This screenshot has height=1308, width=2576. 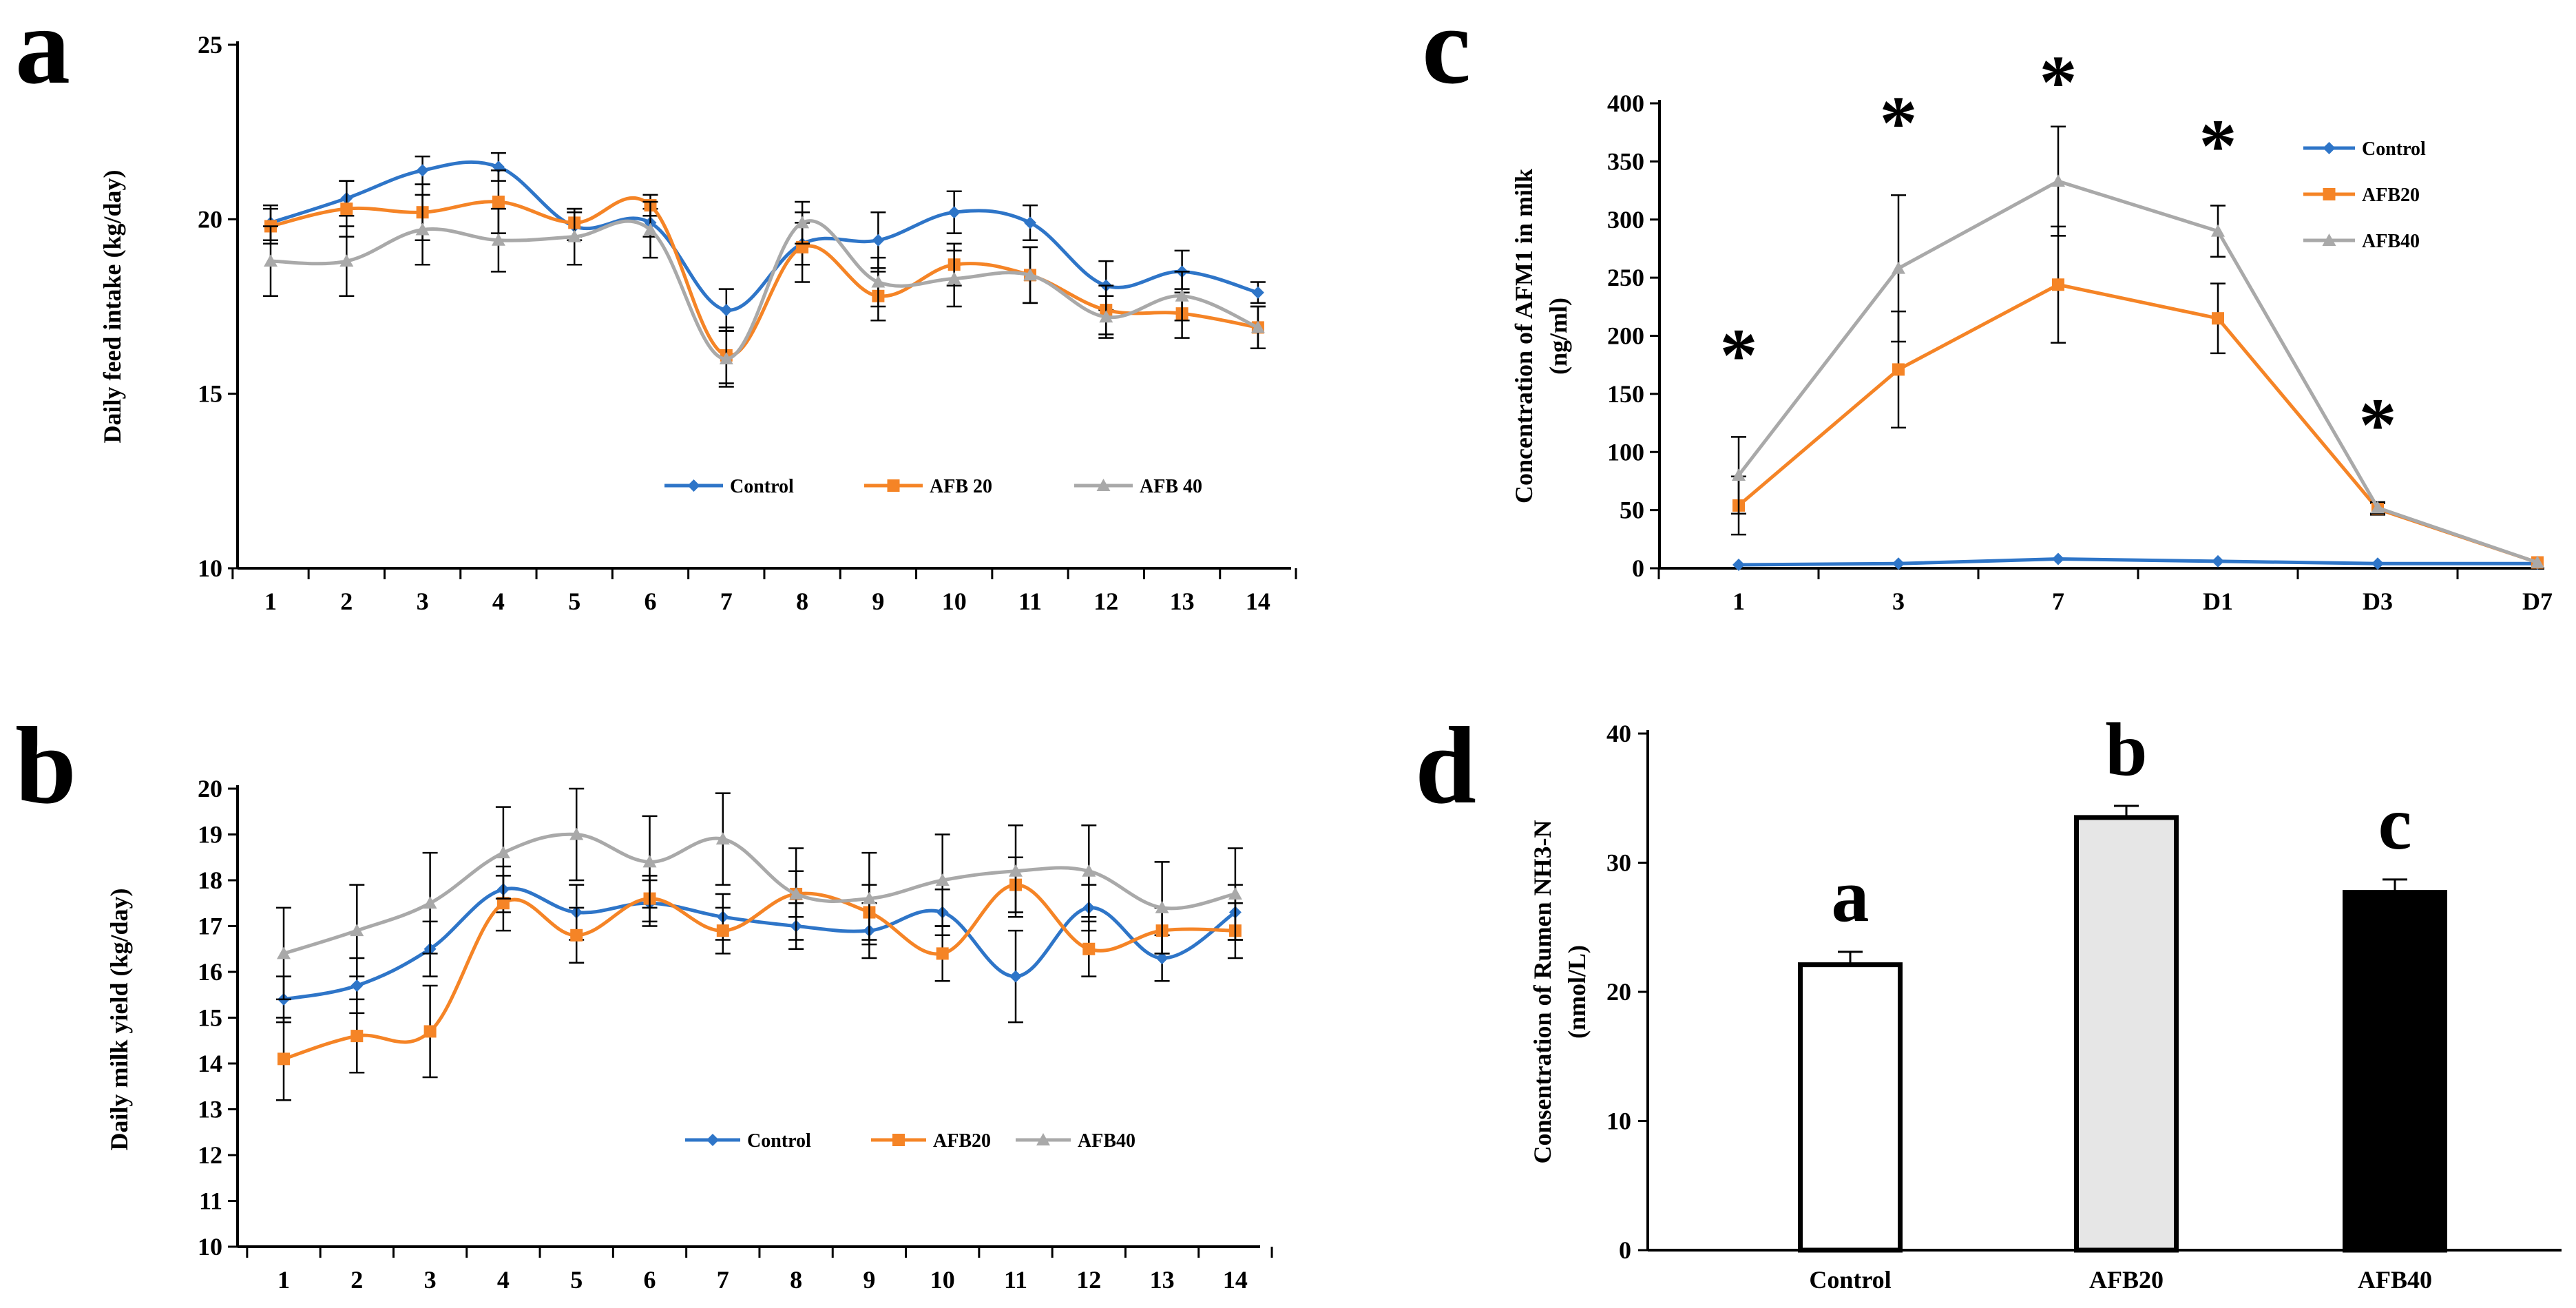 I want to click on legend-item: AFB40, so click(x=2361, y=241).